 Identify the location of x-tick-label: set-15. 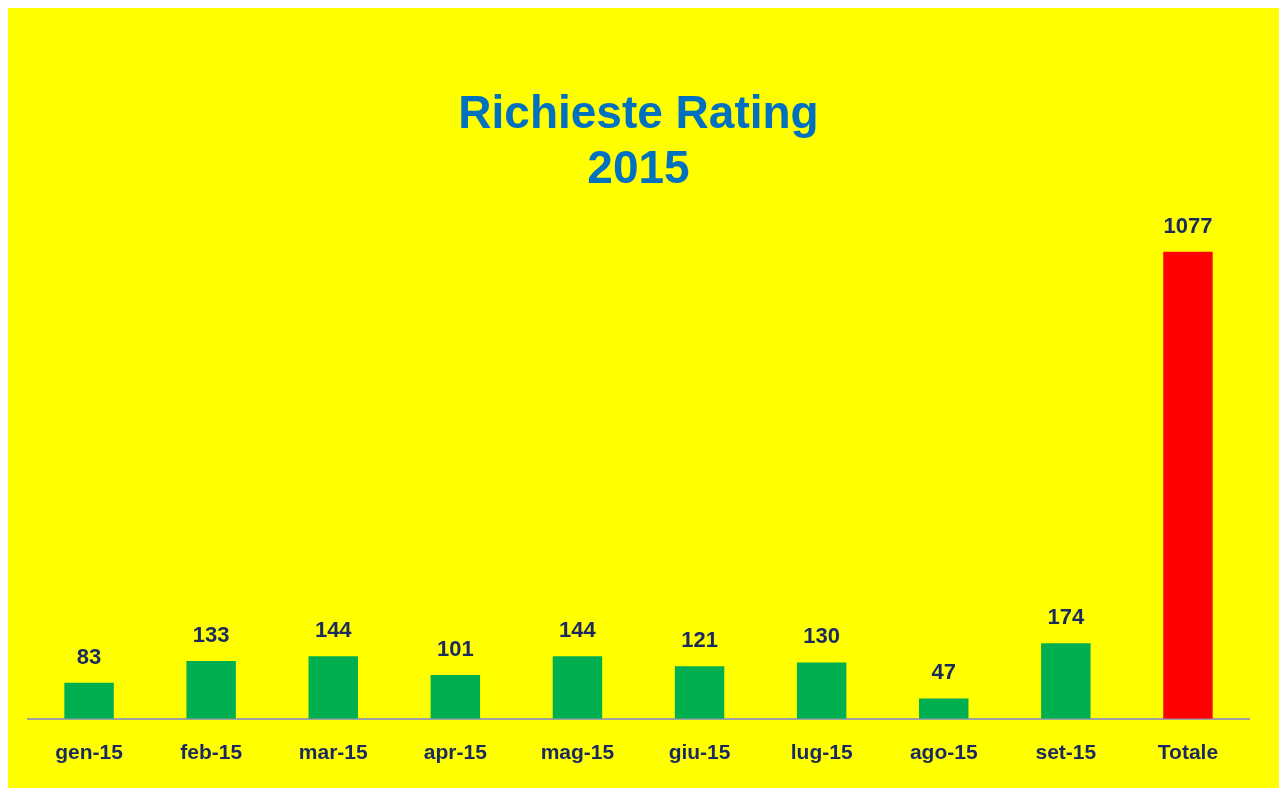
(1066, 752).